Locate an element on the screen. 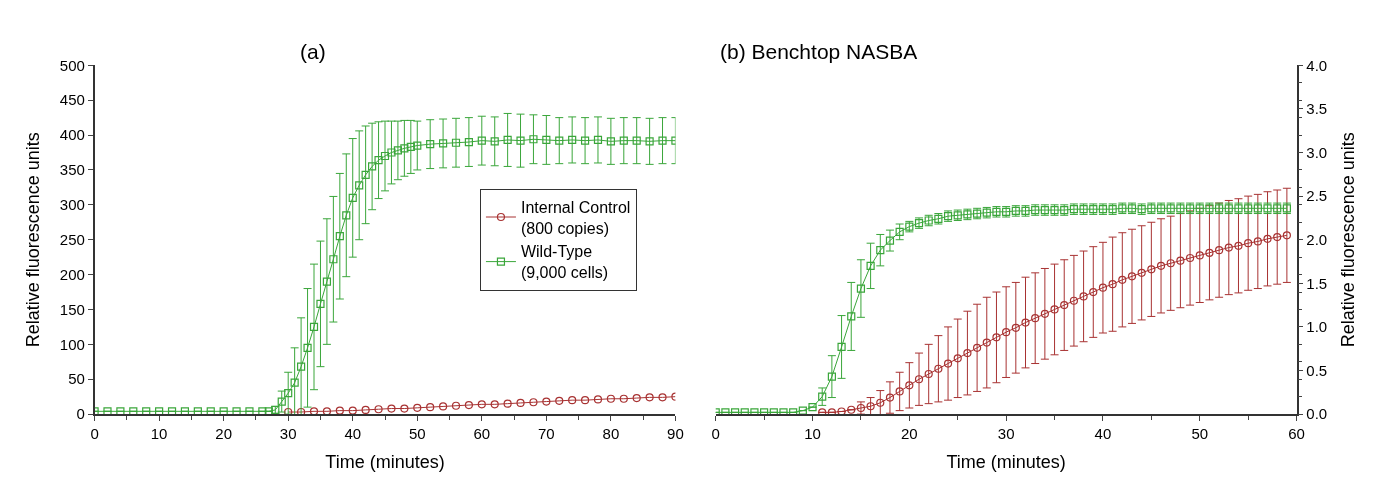  x-tick-label: 20 is located at coordinates (909, 433).